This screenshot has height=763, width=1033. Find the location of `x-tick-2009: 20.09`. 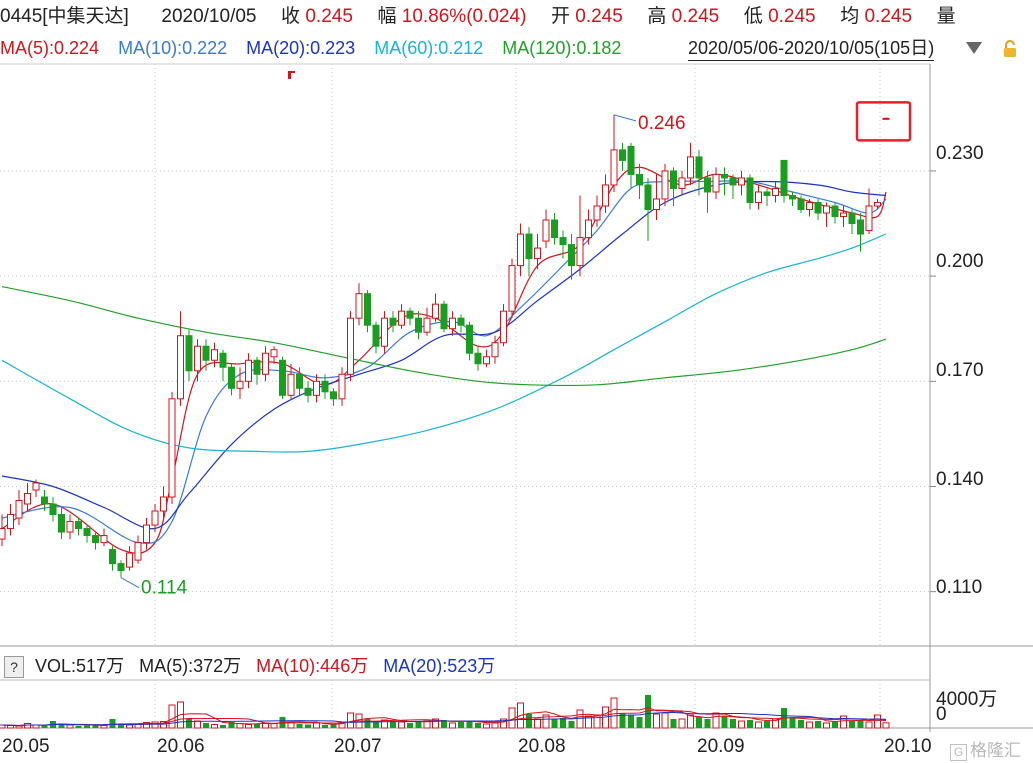

x-tick-2009: 20.09 is located at coordinates (721, 746).